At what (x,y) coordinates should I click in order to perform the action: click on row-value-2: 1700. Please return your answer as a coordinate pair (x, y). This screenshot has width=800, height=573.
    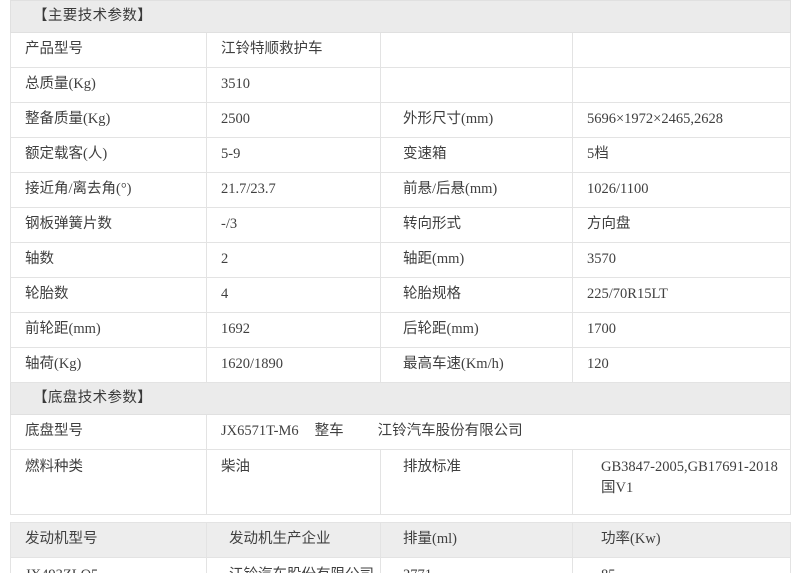
    Looking at the image, I should click on (681, 330).